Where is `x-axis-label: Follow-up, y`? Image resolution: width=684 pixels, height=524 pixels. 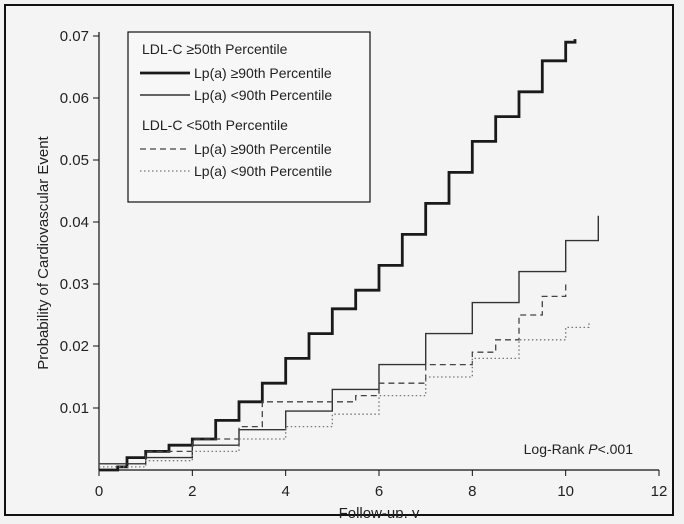
x-axis-label: Follow-up, y is located at coordinates (379, 511).